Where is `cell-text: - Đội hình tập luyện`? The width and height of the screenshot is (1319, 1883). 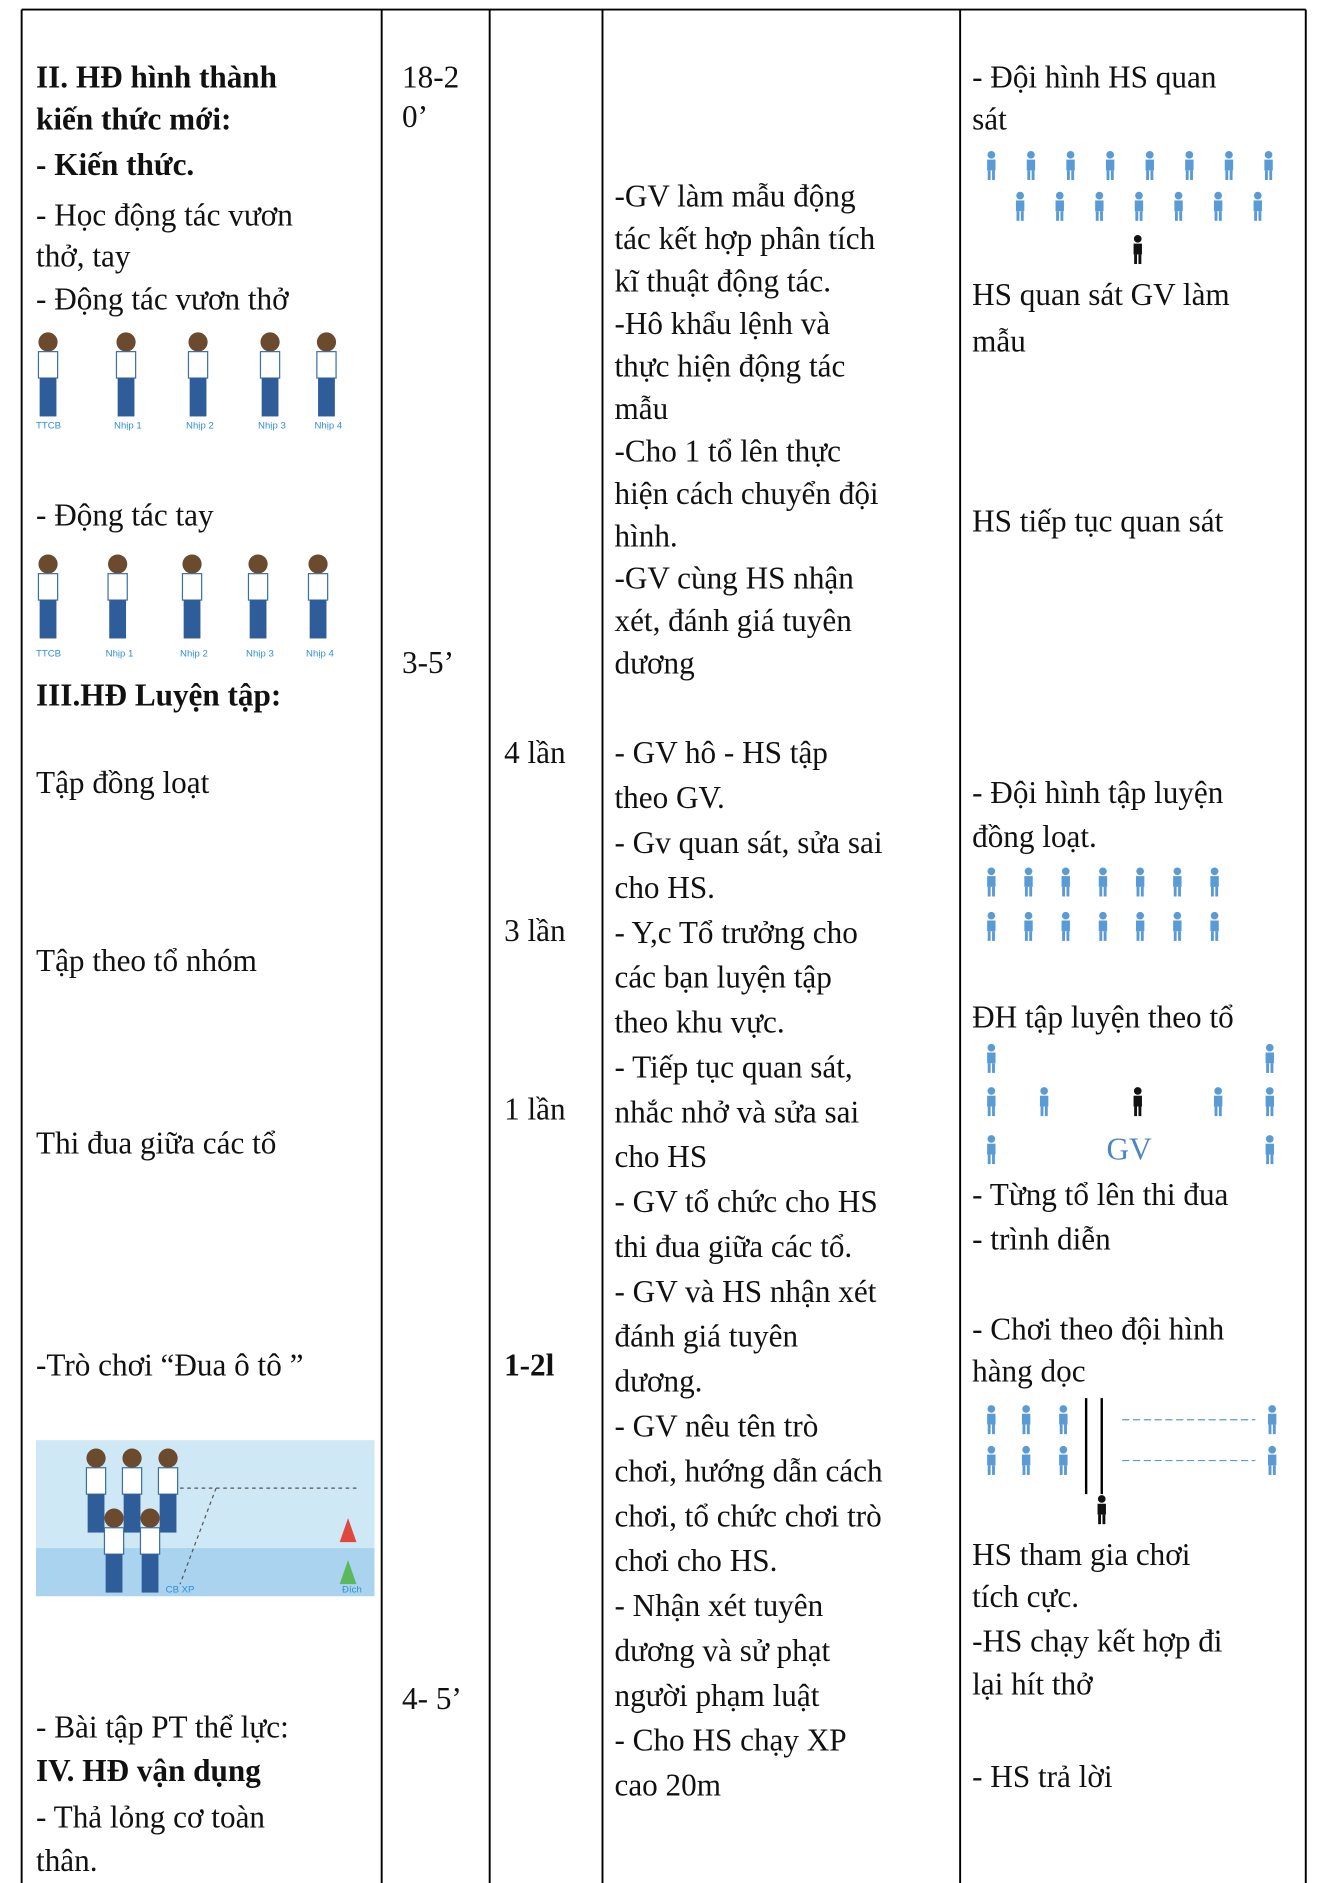
cell-text: - Đội hình tập luyện is located at coordinates (1098, 792).